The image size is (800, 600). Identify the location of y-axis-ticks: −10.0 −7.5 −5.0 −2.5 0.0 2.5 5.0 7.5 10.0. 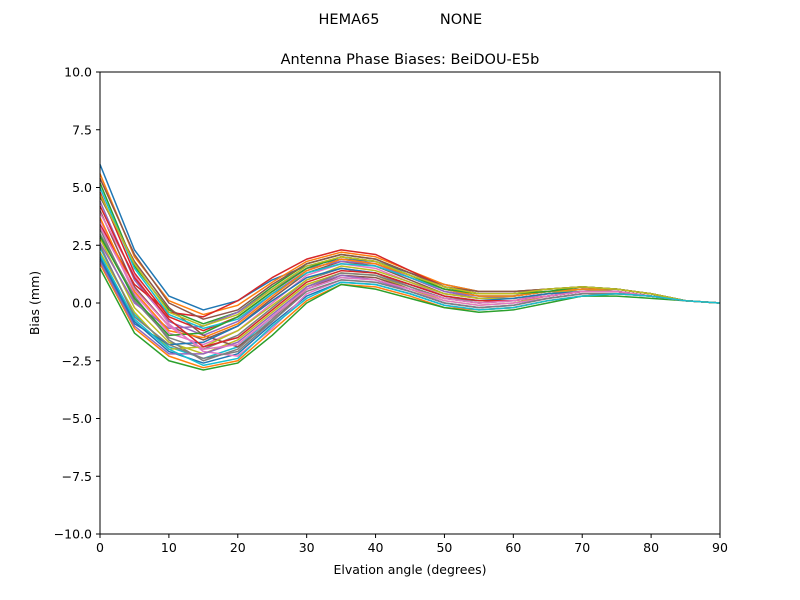
(77, 303).